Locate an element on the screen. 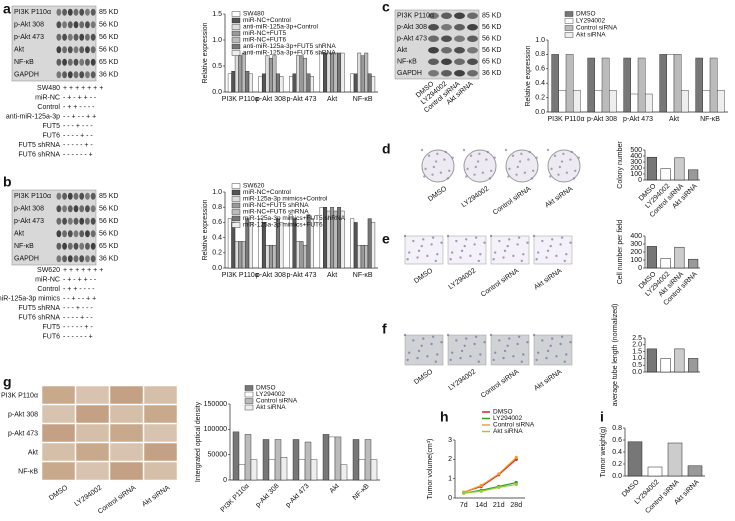 The image size is (735, 521). y-tick-label: 0.2 is located at coordinates (217, 253).